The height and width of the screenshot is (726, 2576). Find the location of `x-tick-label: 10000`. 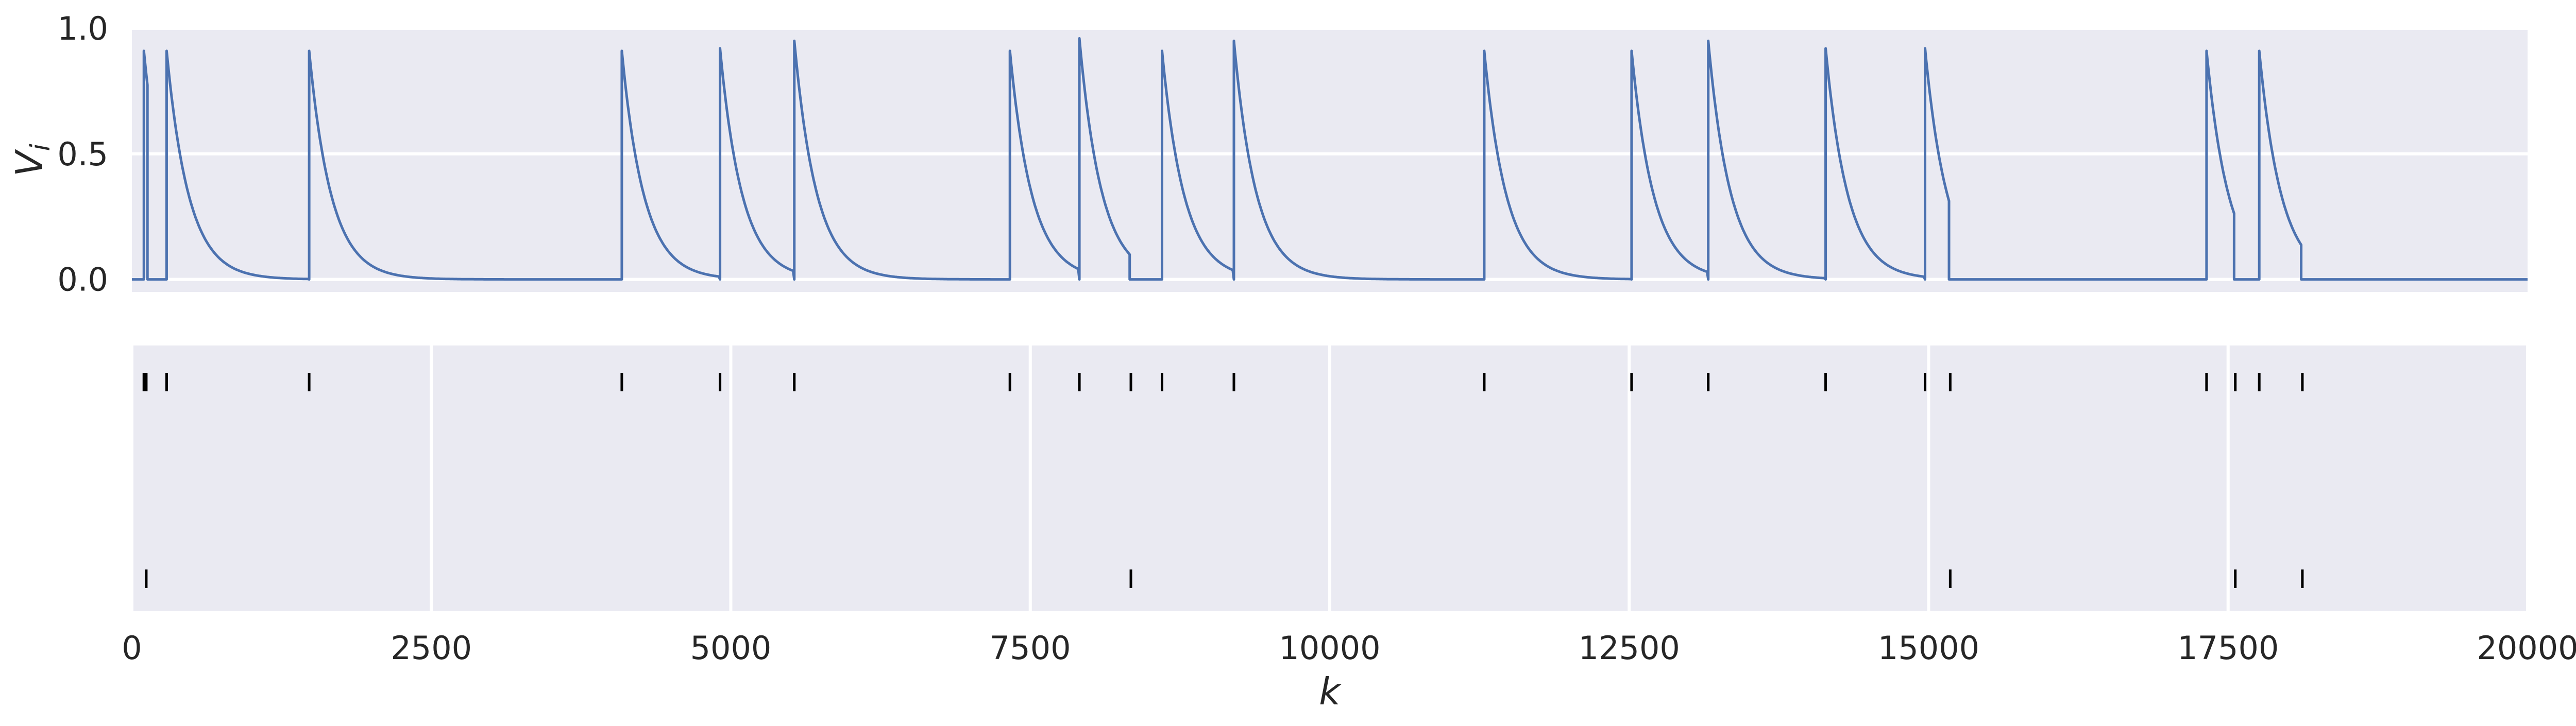

x-tick-label: 10000 is located at coordinates (1329, 648).